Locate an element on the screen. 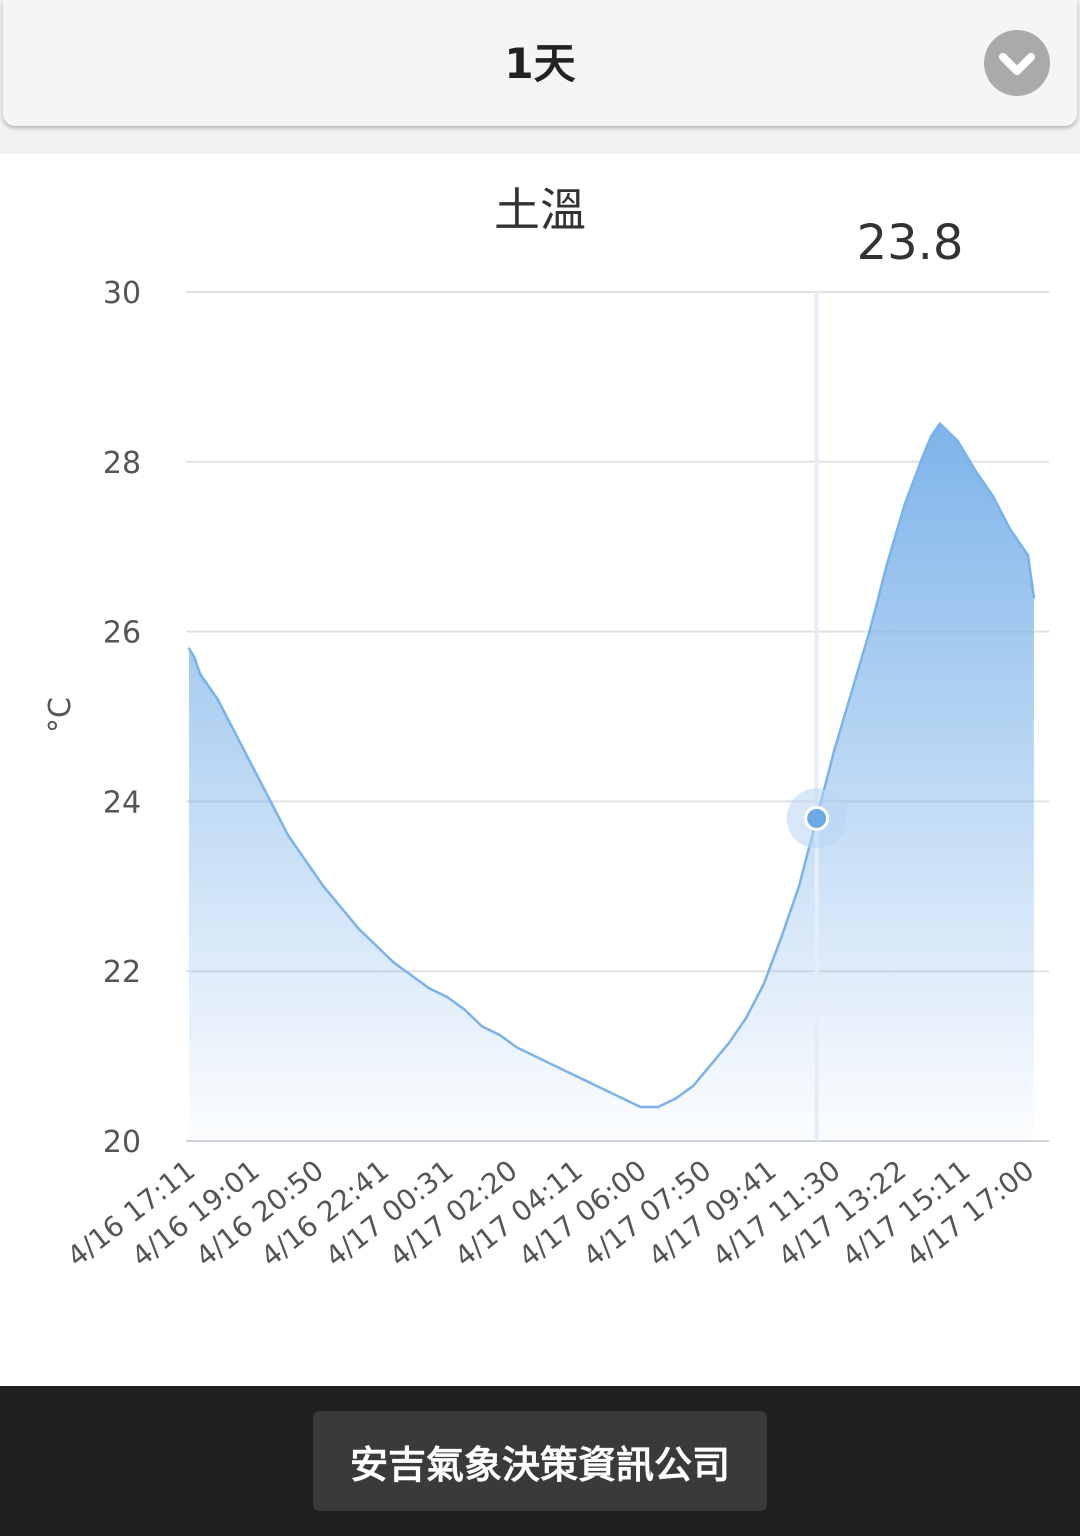 This screenshot has height=1536, width=1080. highlight-point is located at coordinates (817, 818).